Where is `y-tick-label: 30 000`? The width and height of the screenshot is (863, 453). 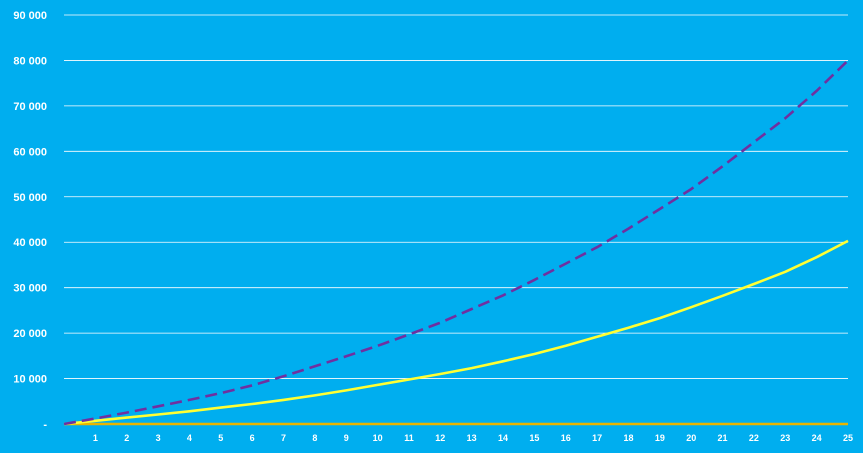
y-tick-label: 30 000 is located at coordinates (30, 289).